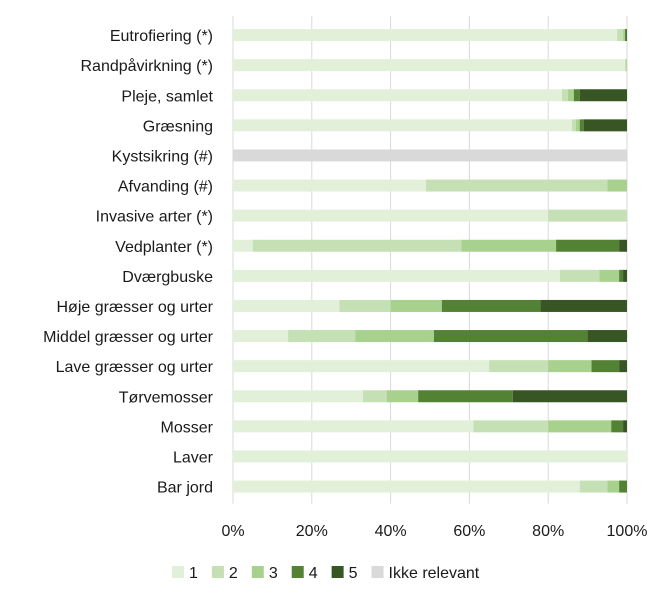 The height and width of the screenshot is (600, 671). I want to click on category-label: Invasive arter (*), so click(154, 217).